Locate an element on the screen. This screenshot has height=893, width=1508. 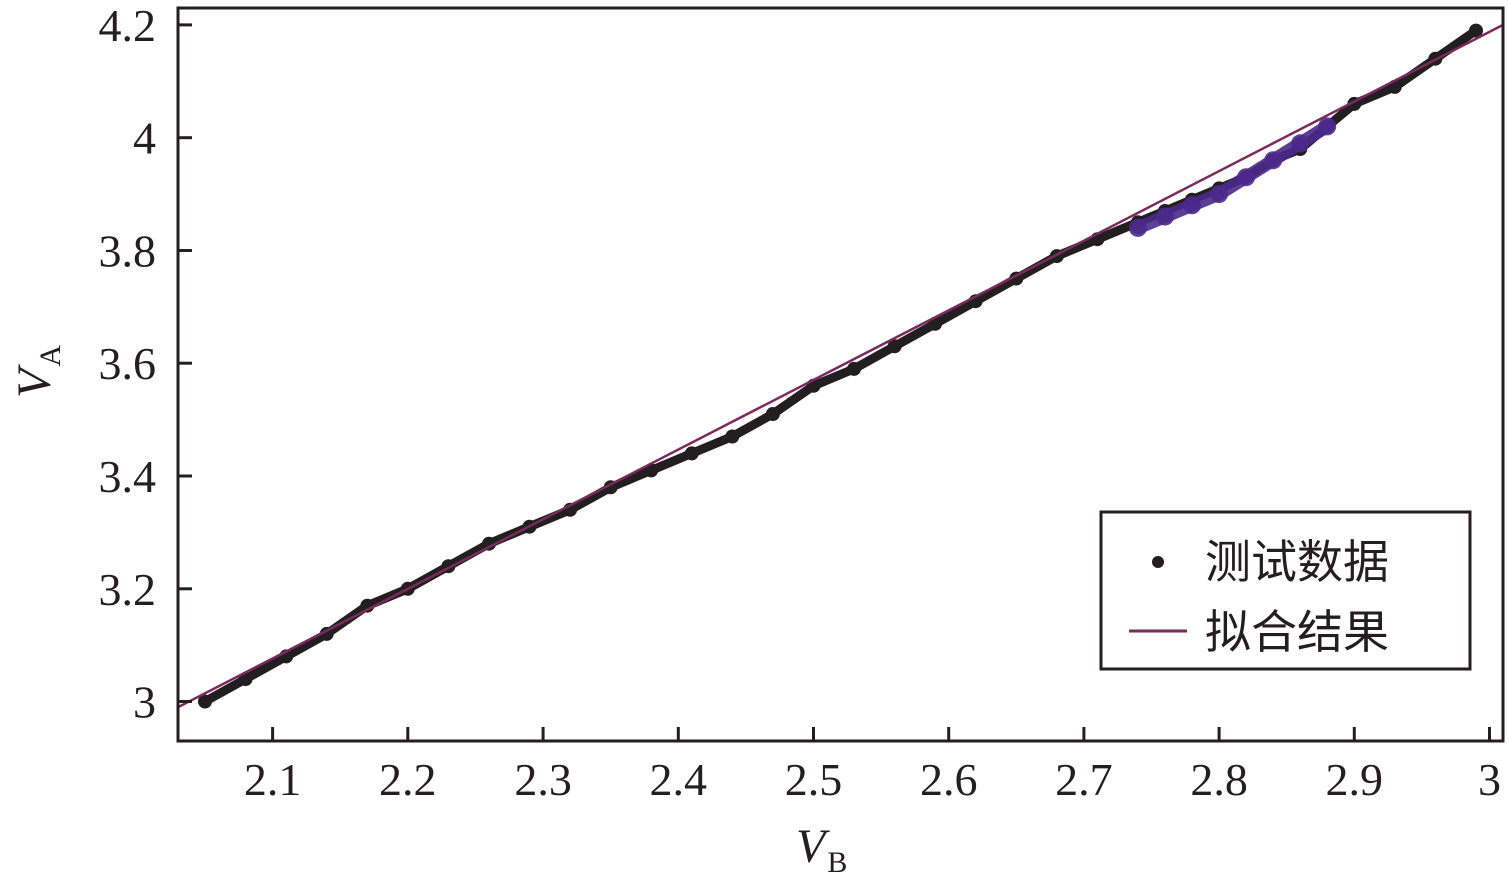
x-tick-label: 2.5 is located at coordinates (814, 779).